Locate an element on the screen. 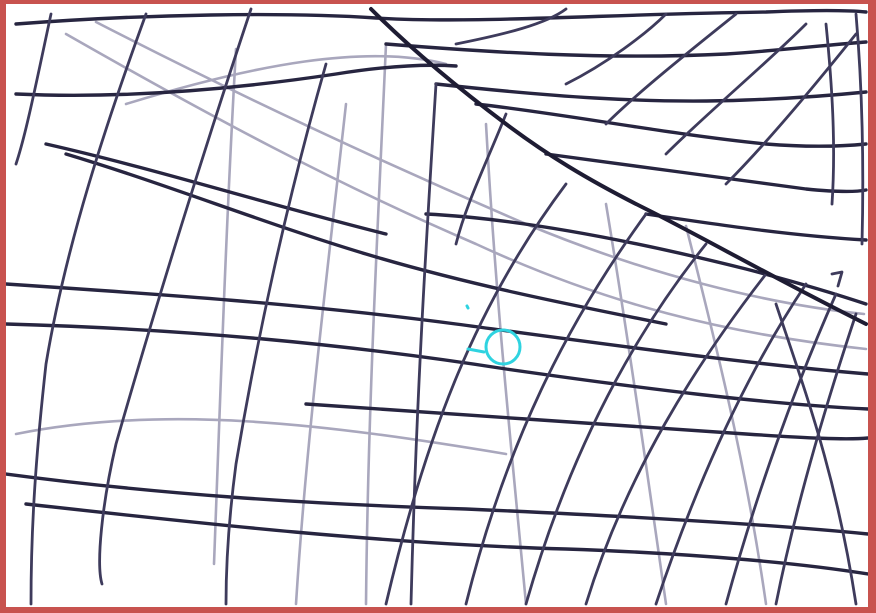 The width and height of the screenshot is (876, 613). tick-mark is located at coordinates (837, 279).